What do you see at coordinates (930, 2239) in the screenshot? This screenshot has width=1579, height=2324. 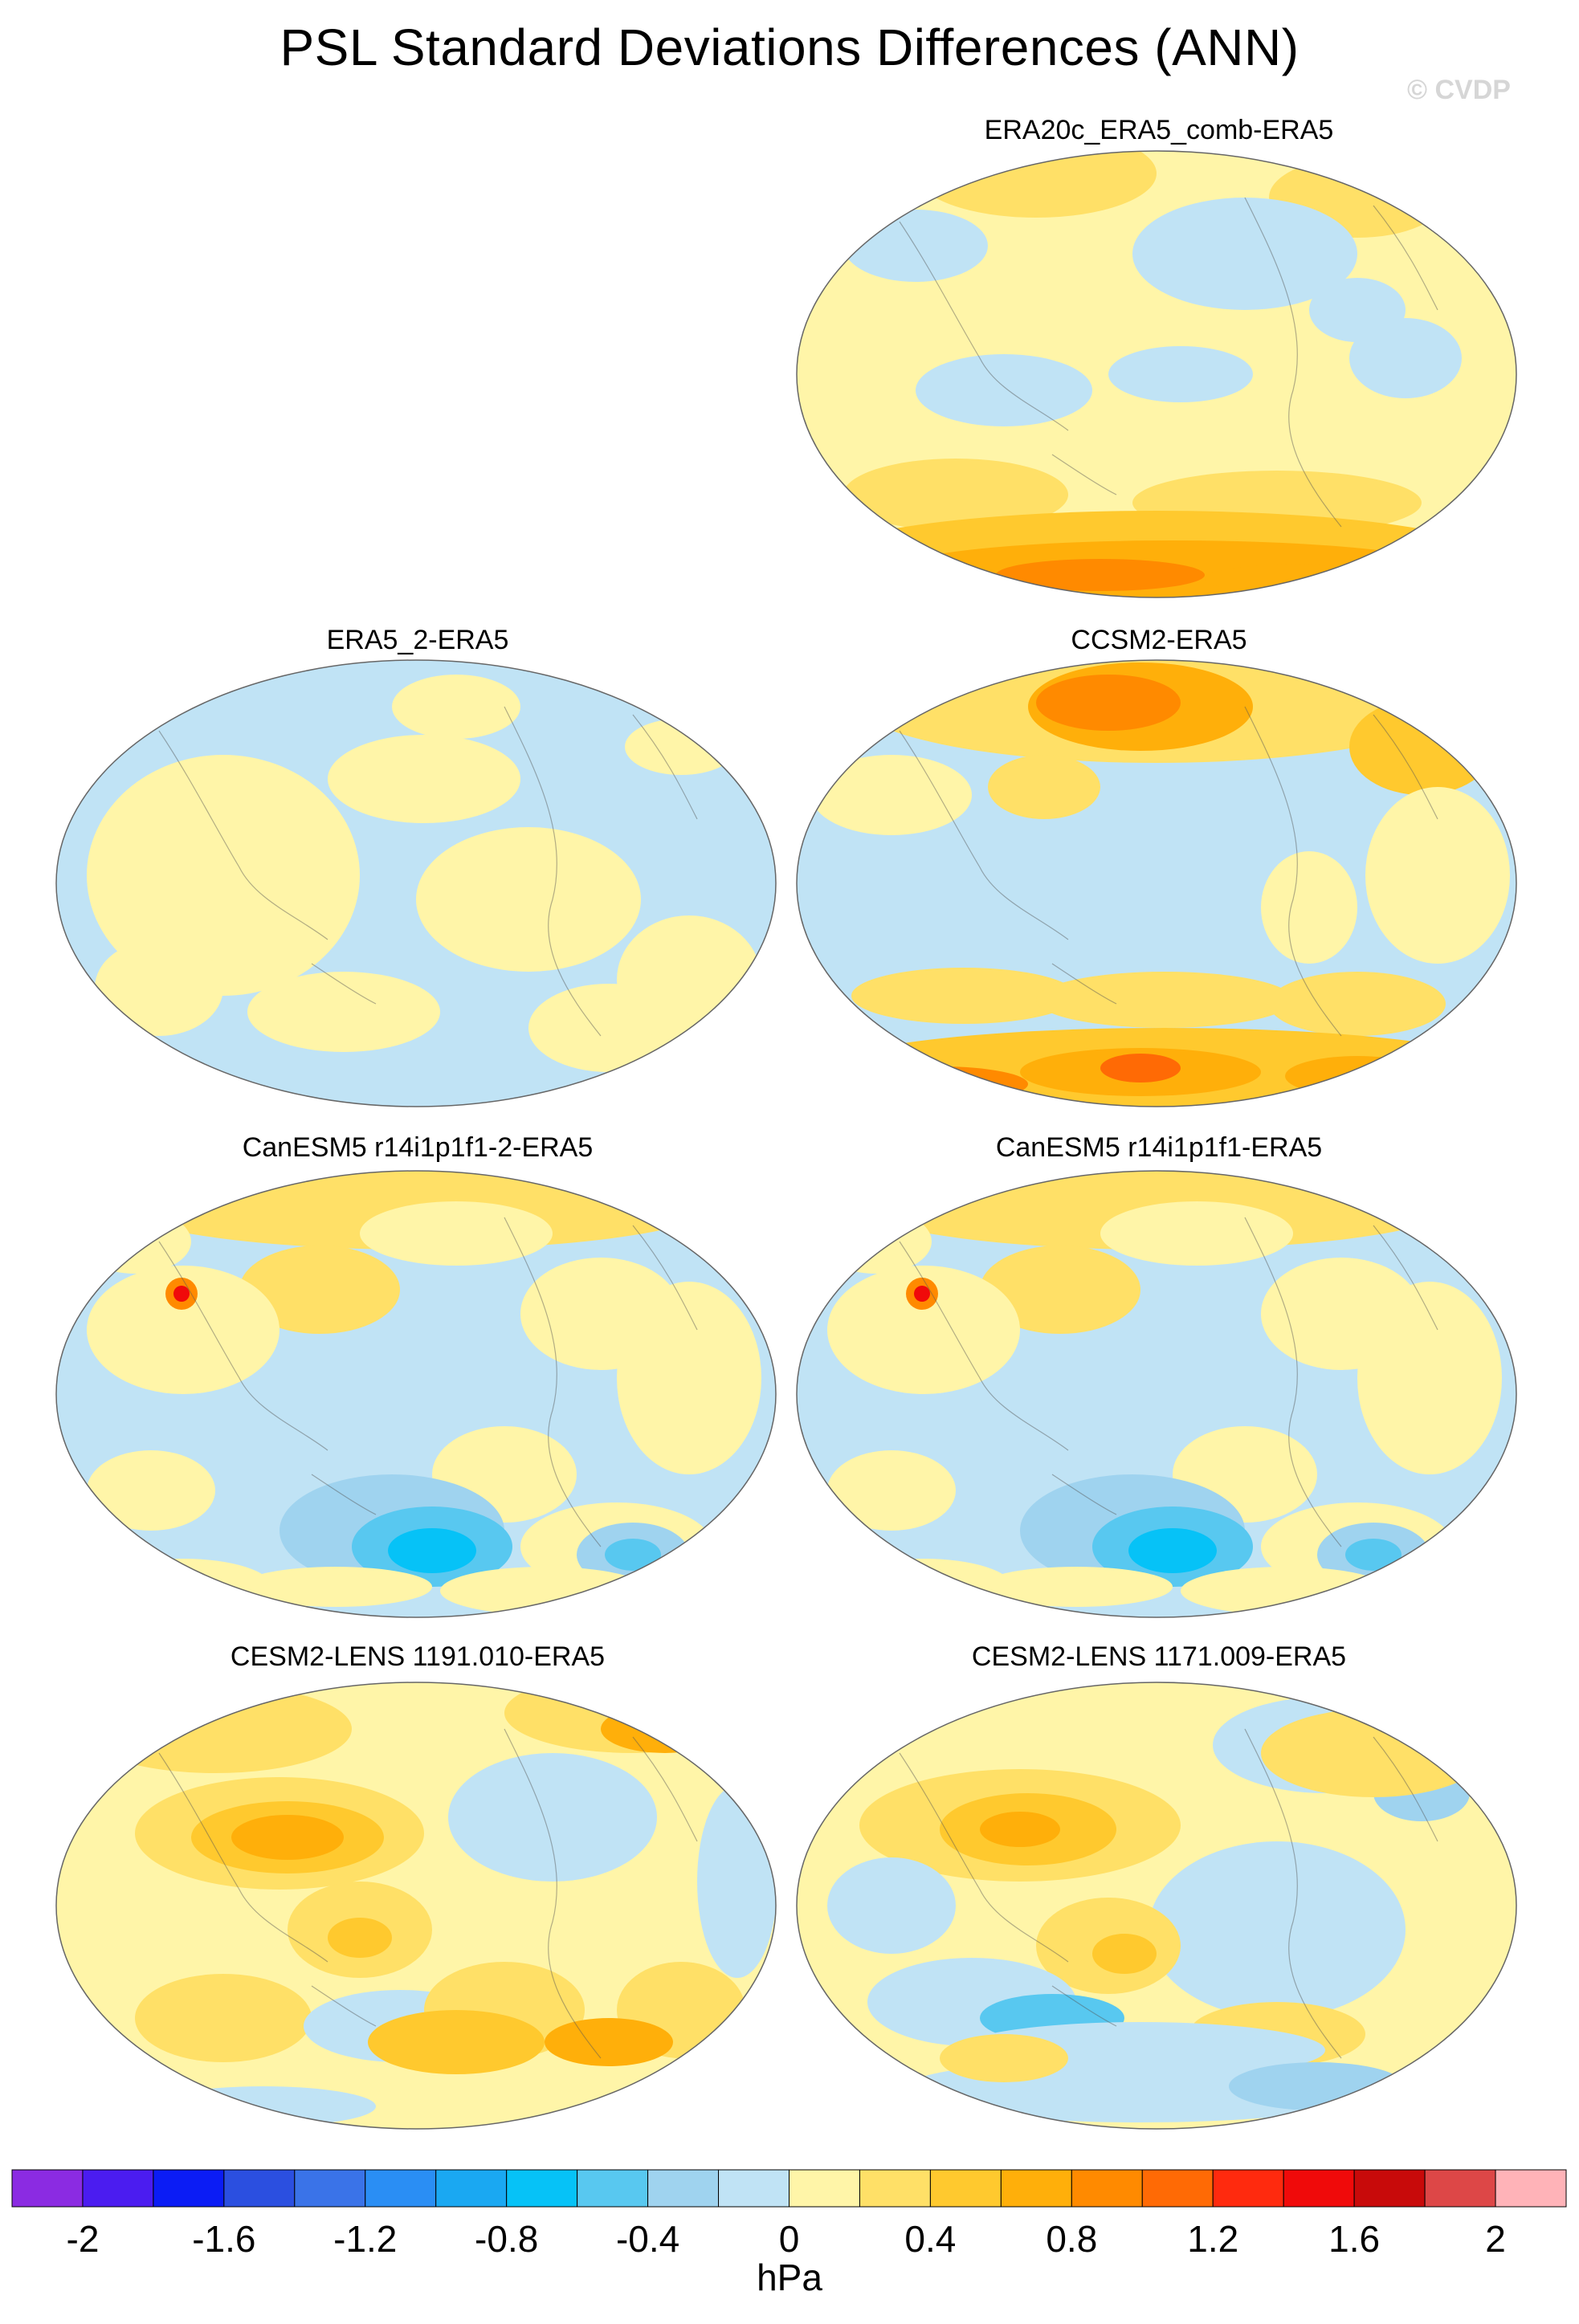 I see `colorbar-tick-label: 0.4` at bounding box center [930, 2239].